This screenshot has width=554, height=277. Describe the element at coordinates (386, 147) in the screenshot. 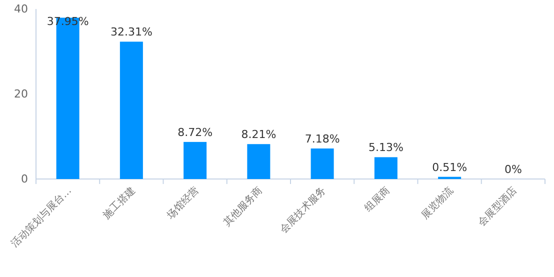

I see `data-label: 5.13%` at that location.